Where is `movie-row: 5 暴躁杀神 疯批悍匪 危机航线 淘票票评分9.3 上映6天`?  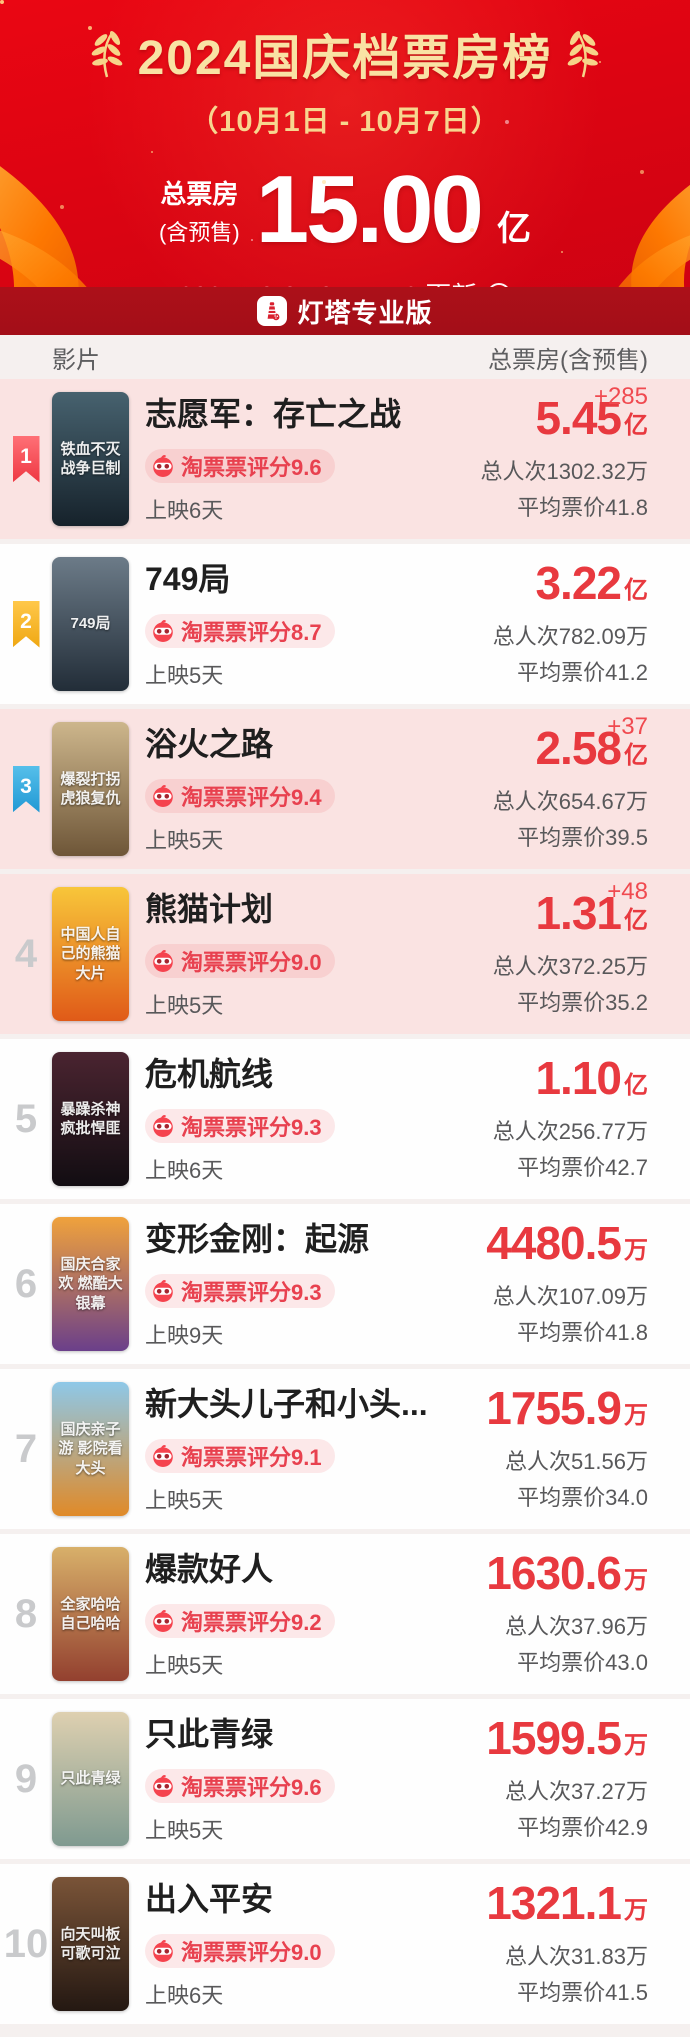 movie-row: 5 暴躁杀神 疯批悍匪 危机航线 淘票票评分9.3 上映6天 is located at coordinates (345, 1119).